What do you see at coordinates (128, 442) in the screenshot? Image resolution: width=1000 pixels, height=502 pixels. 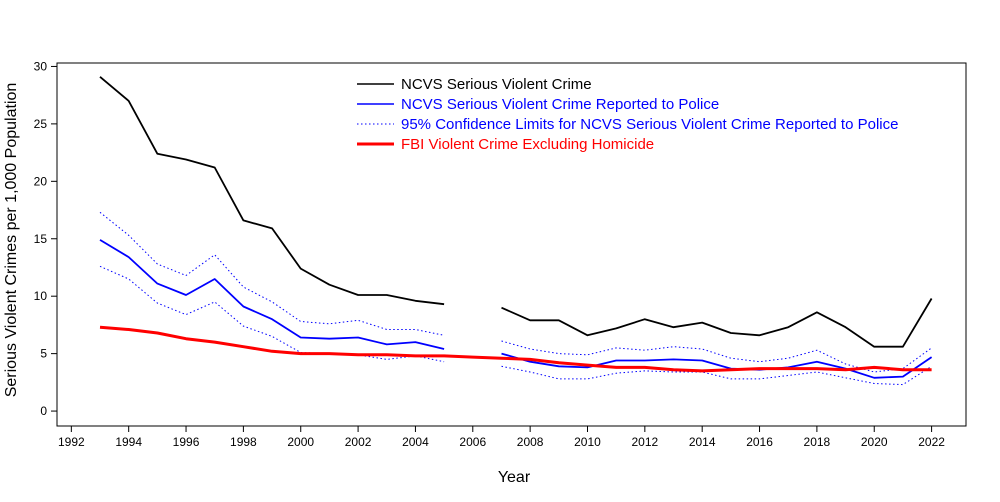 I see `x-tick-label: 1994` at bounding box center [128, 442].